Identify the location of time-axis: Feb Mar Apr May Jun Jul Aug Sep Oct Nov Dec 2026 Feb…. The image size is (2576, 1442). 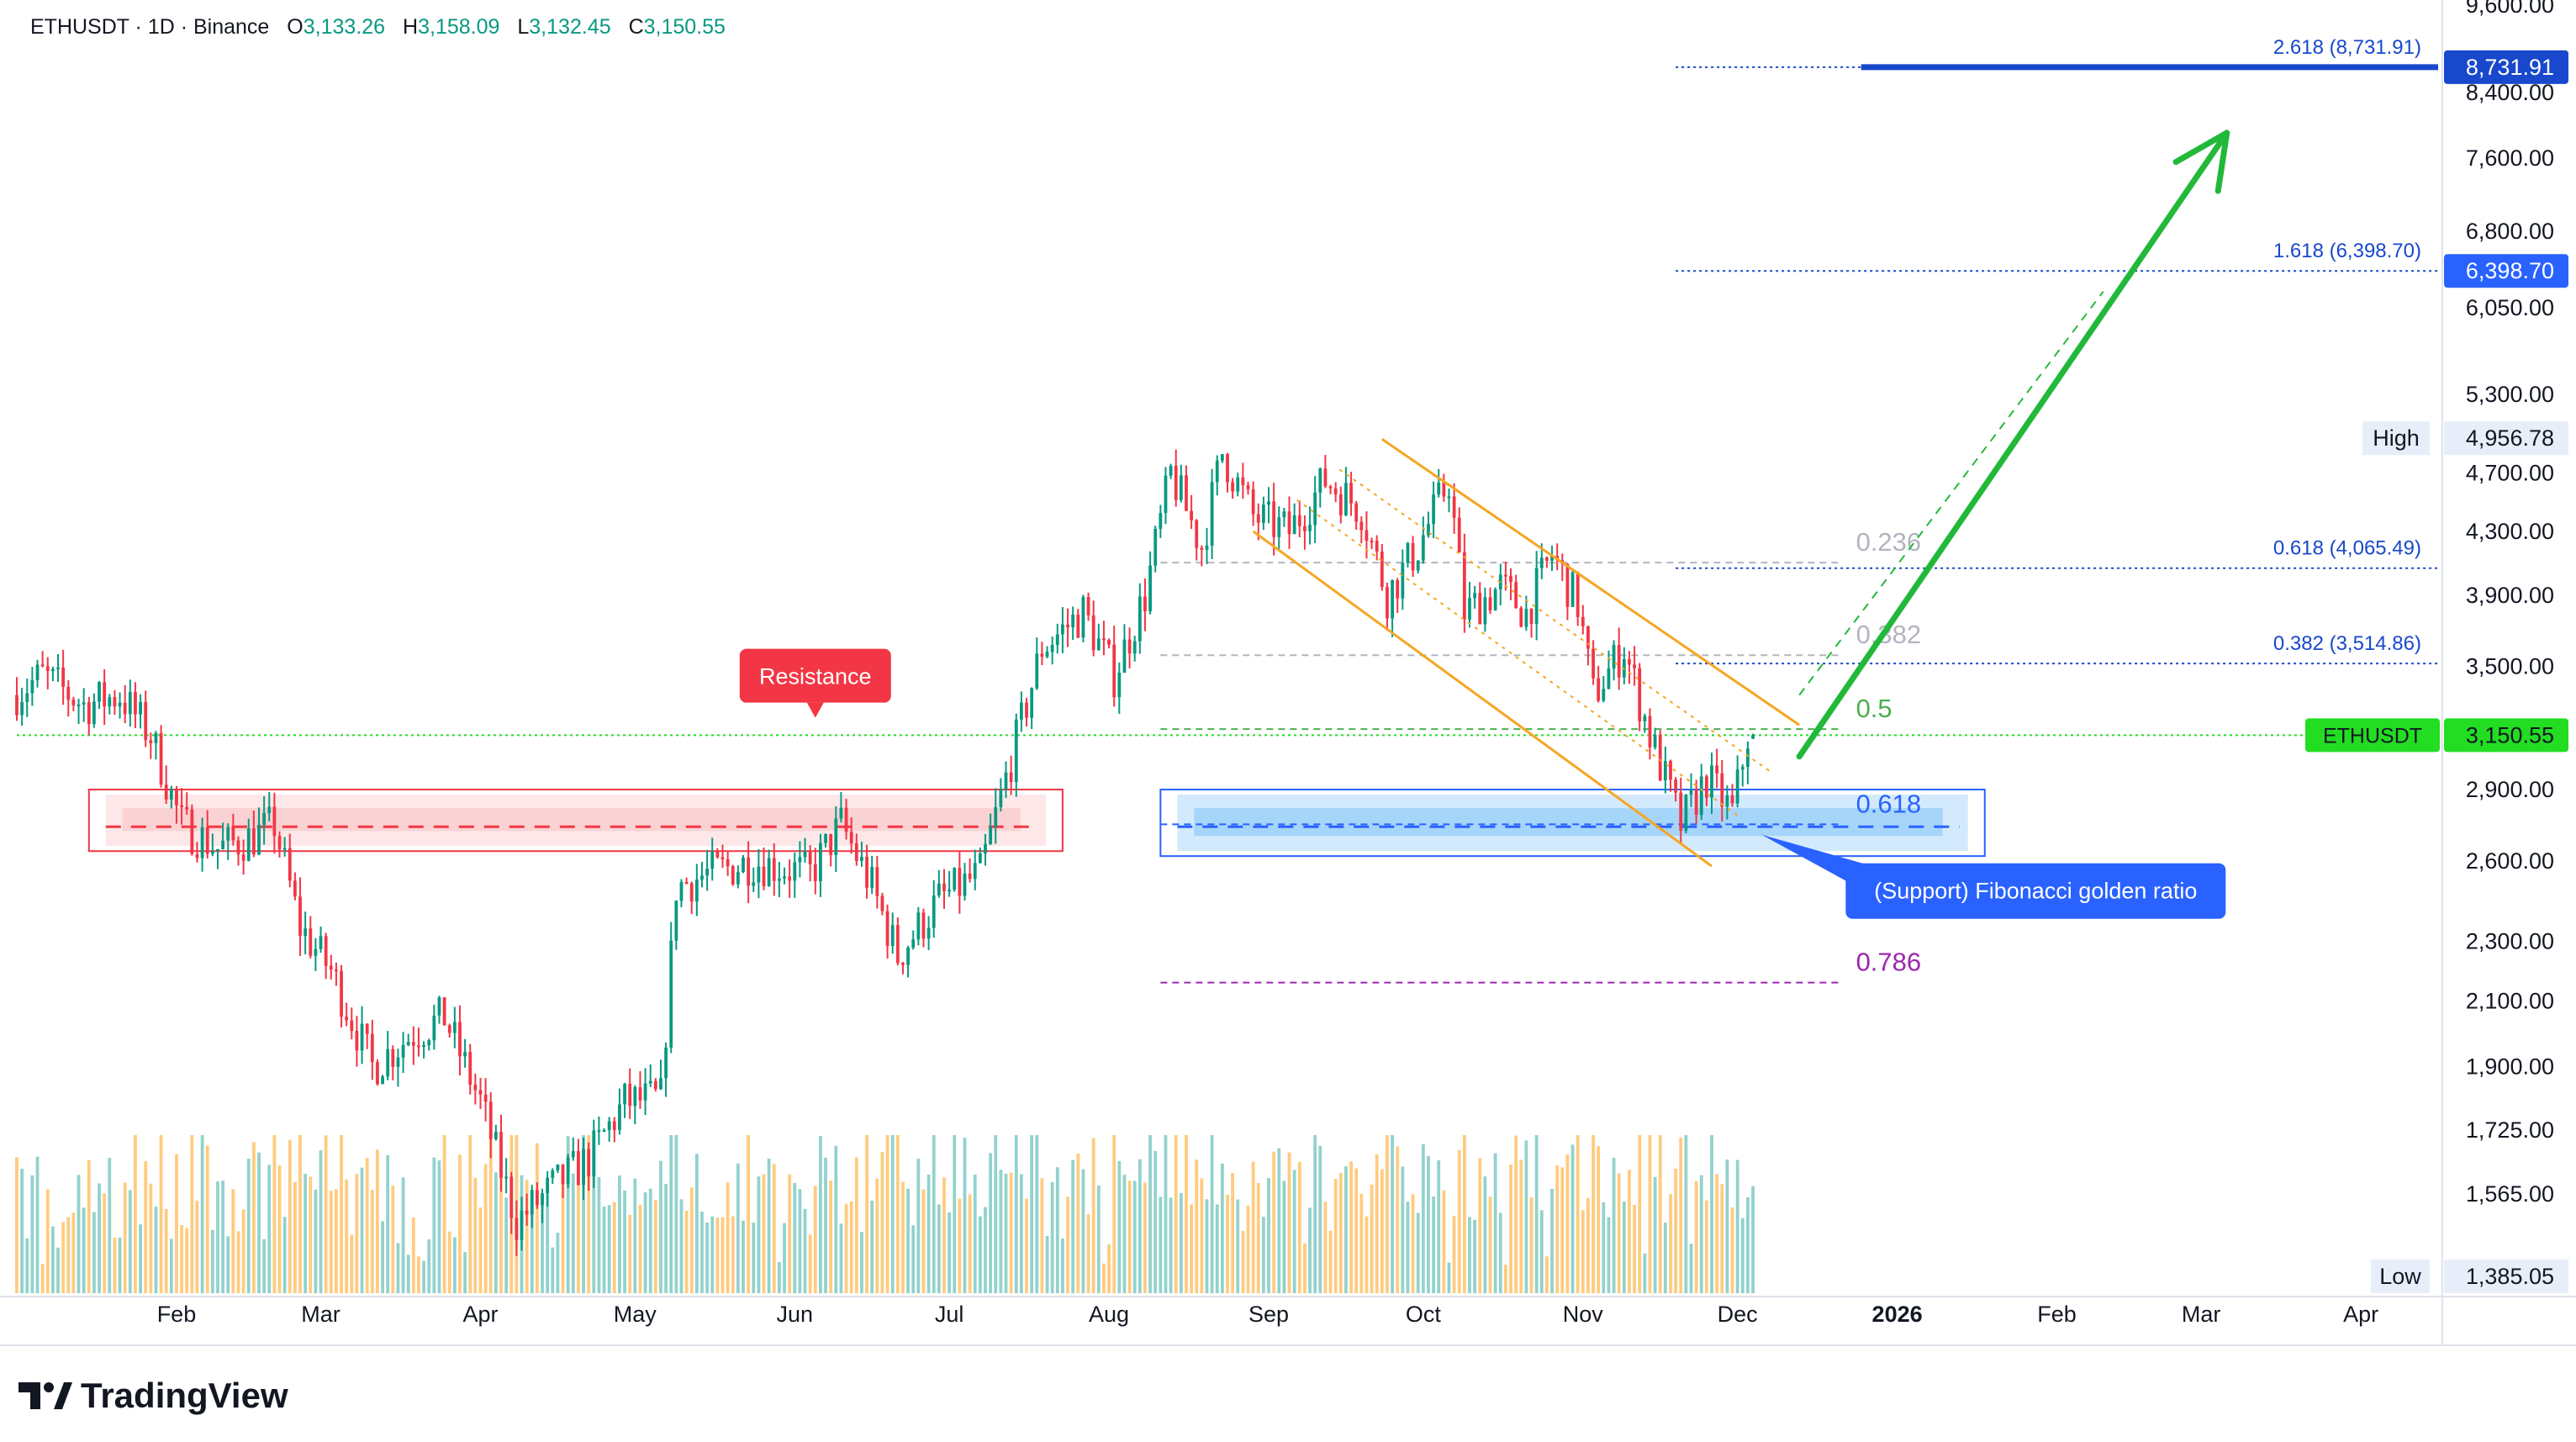
(1267, 1314).